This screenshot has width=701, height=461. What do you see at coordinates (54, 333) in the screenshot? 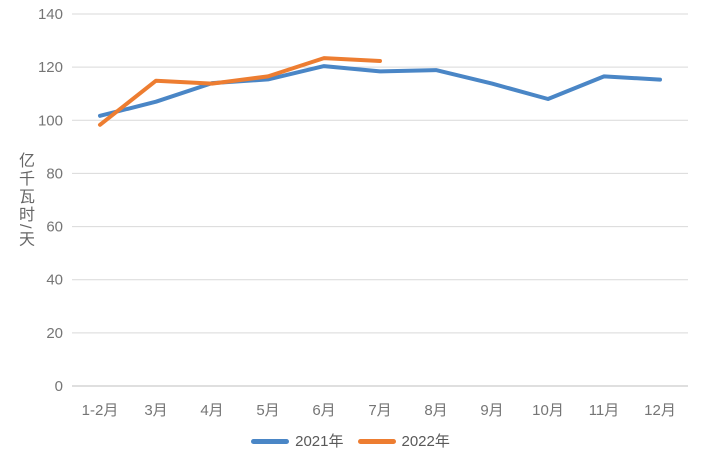
I see `y-tick-label: 20` at bounding box center [54, 333].